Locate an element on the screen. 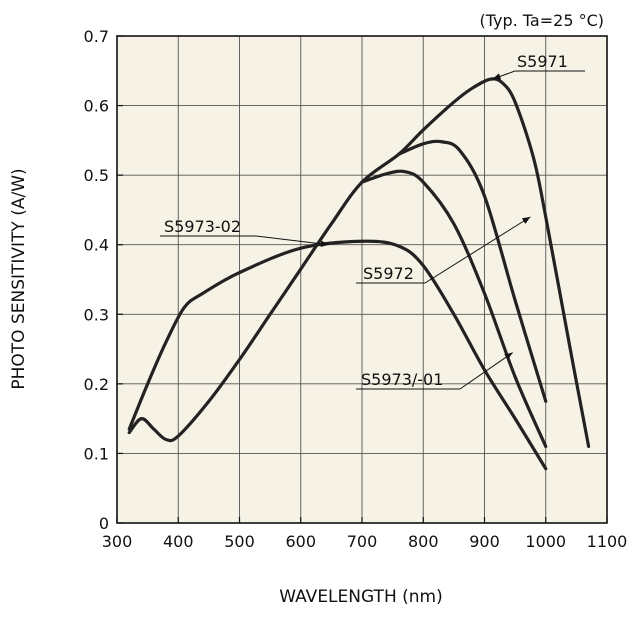 Image resolution: width=632 pixels, height=619 pixels. y-tick-label: 0.6 is located at coordinates (96, 106).